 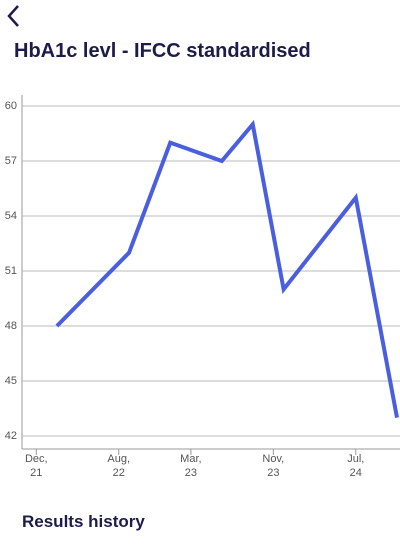 I want to click on x-tick-label: Jul, 24, so click(x=356, y=466).